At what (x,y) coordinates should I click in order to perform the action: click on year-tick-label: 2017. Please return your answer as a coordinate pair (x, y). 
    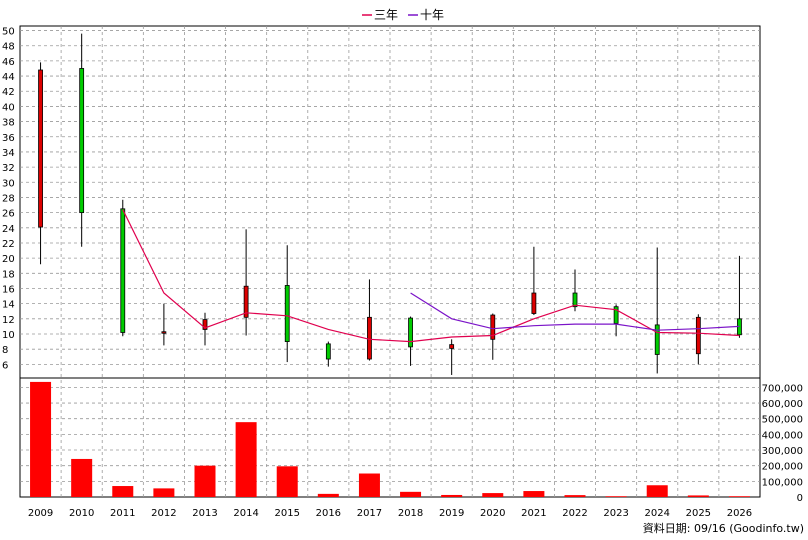
    Looking at the image, I should click on (369, 513).